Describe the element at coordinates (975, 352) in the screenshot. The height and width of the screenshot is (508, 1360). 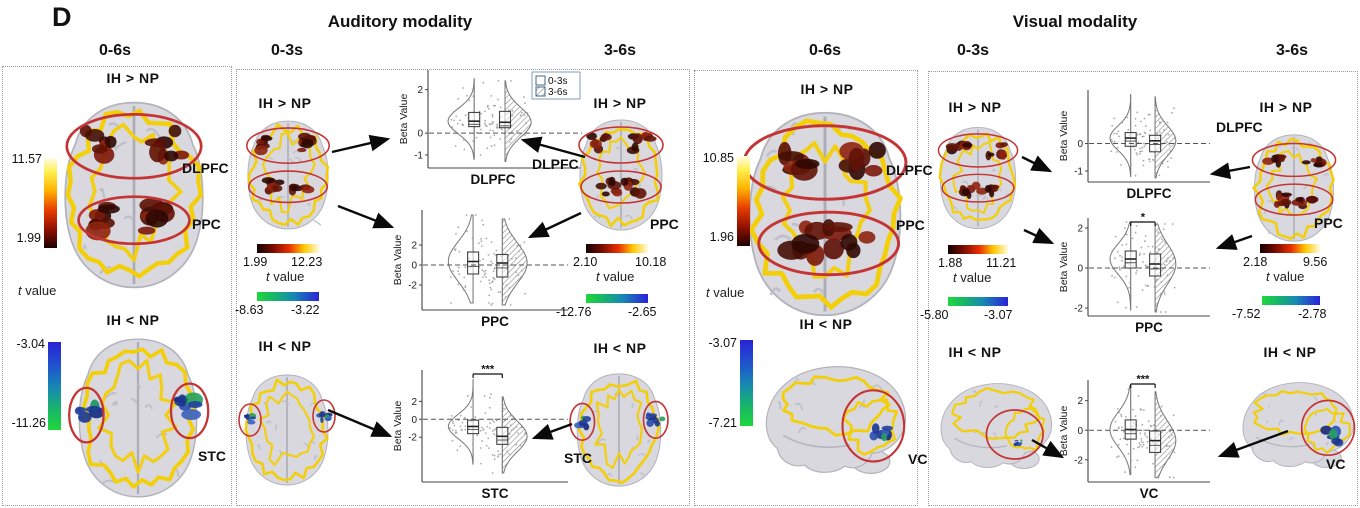
I see `contrast-label-vis03-neg: IH < NP` at that location.